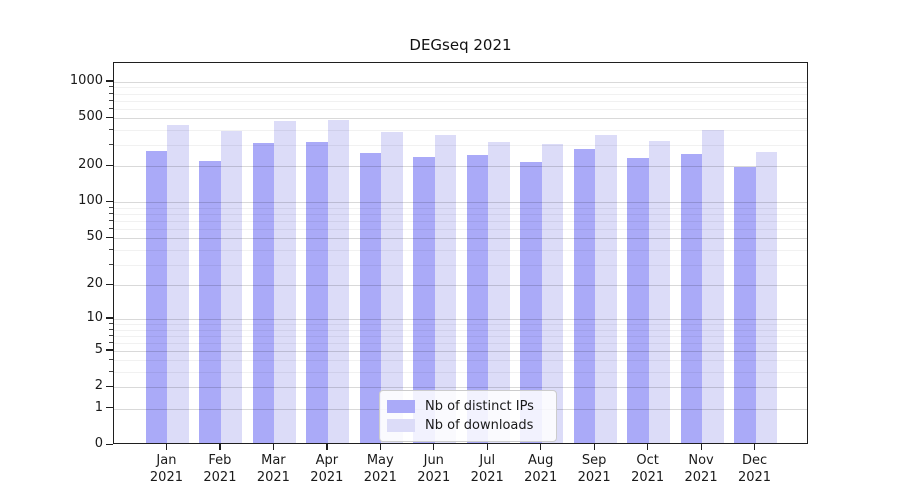  Describe the element at coordinates (659, 291) in the screenshot. I see `bar-downloads-oct` at that location.